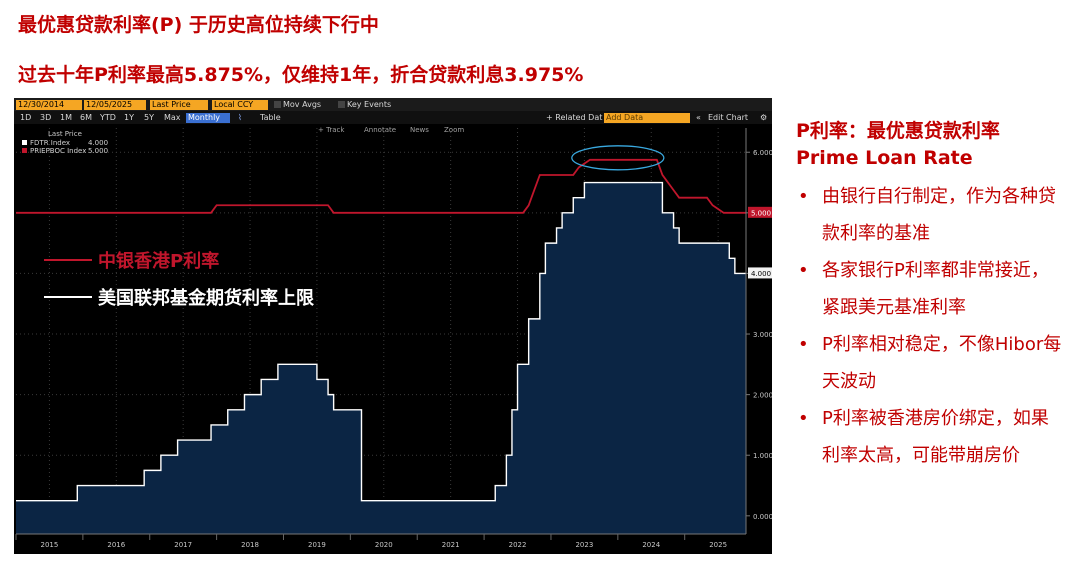  I want to click on legend-value-priepboc: 5.000, so click(98, 151).